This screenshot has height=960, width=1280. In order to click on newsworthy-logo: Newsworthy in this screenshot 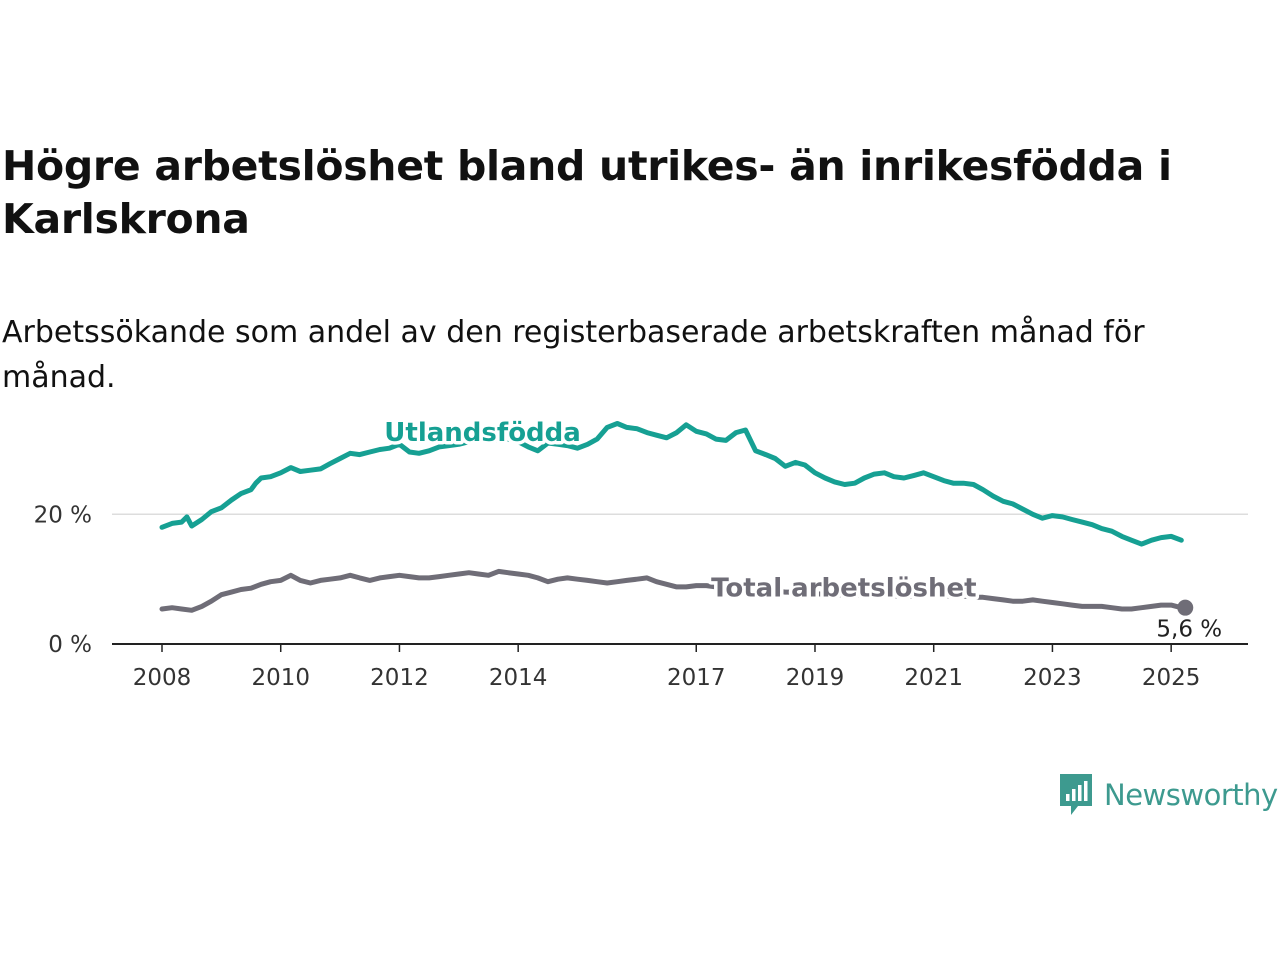, I will do `click(1168, 795)`.